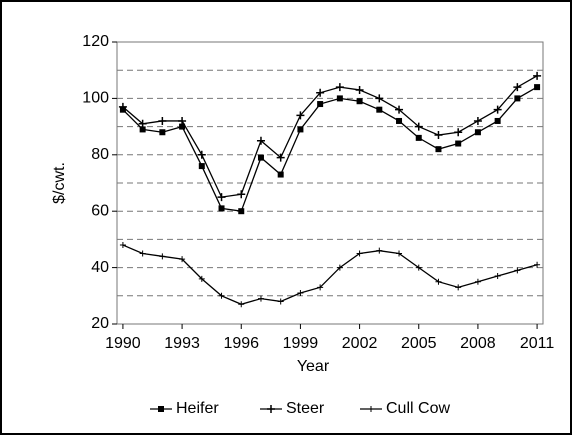 The width and height of the screenshot is (572, 435). What do you see at coordinates (123, 343) in the screenshot?
I see `x-tick-label: 1990` at bounding box center [123, 343].